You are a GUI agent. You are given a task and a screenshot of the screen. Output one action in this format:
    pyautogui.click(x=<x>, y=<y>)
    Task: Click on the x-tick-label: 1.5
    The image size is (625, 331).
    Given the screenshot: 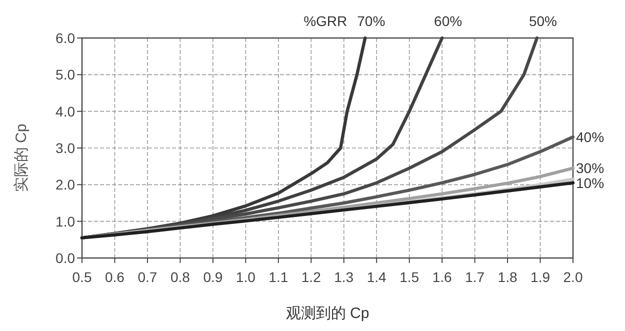 What is the action you would take?
    pyautogui.click(x=410, y=277)
    